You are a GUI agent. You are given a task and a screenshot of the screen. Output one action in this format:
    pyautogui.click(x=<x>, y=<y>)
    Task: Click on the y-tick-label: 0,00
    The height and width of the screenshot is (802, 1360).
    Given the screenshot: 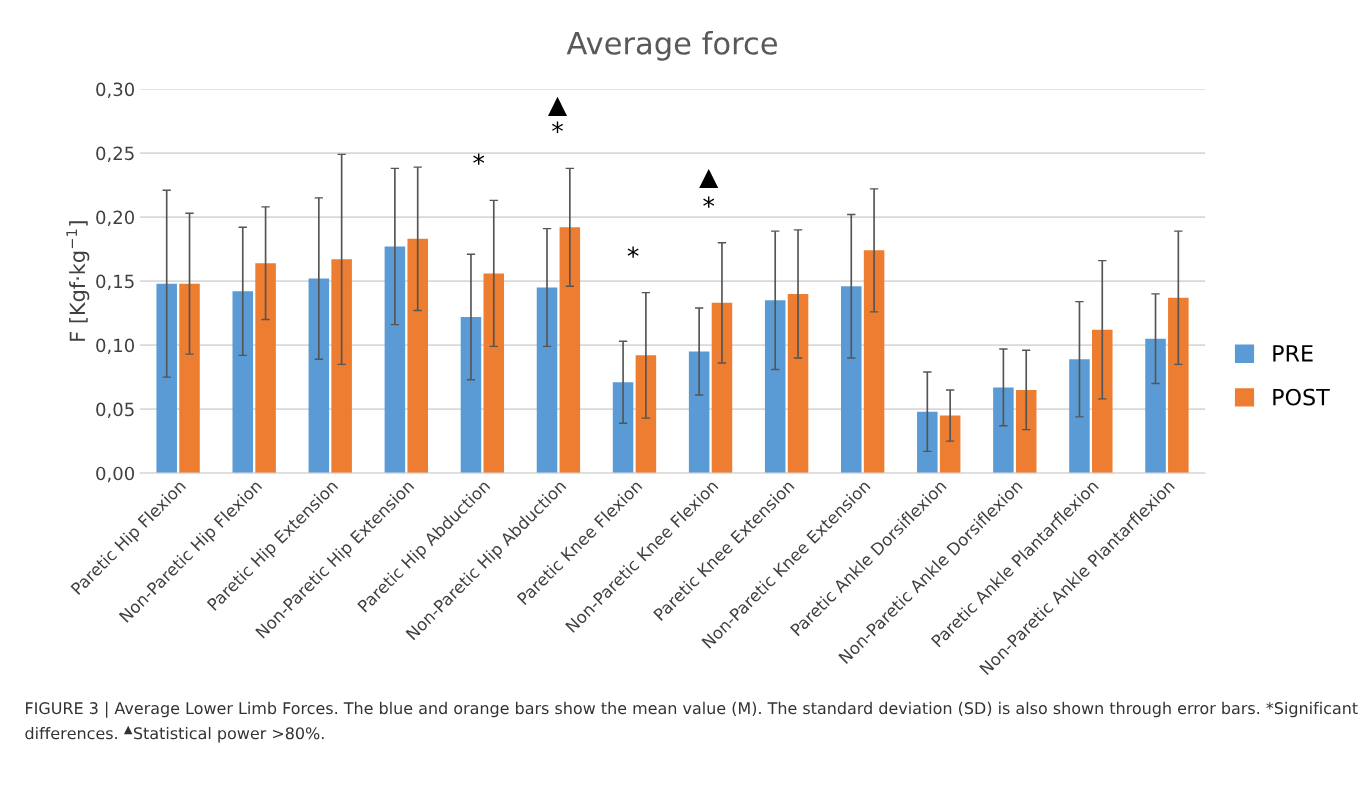 What is the action you would take?
    pyautogui.click(x=115, y=474)
    